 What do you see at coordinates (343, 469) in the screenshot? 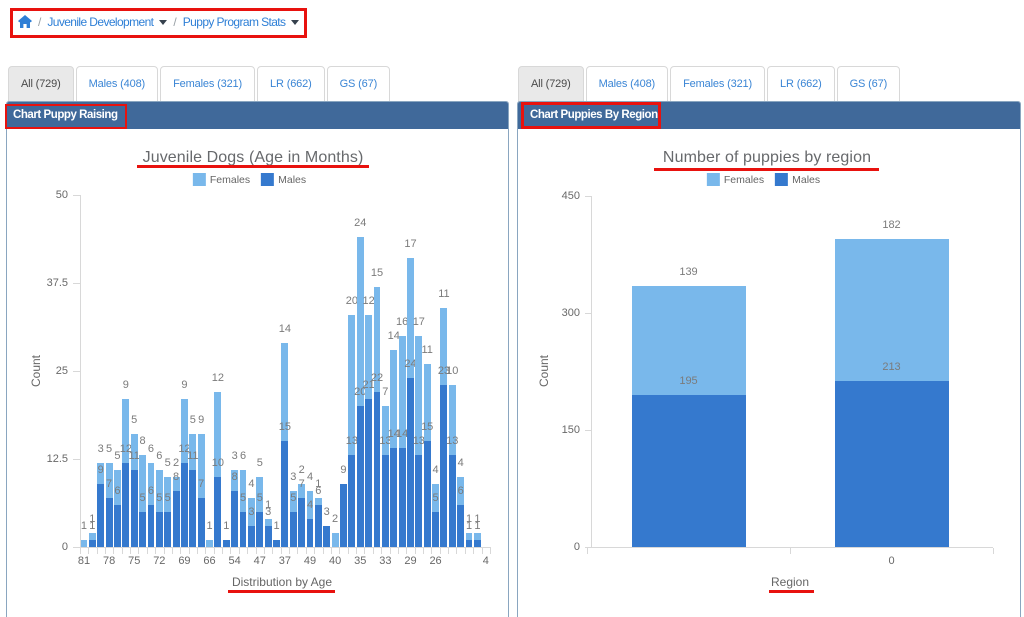
I see `value-label-males: 9` at bounding box center [343, 469].